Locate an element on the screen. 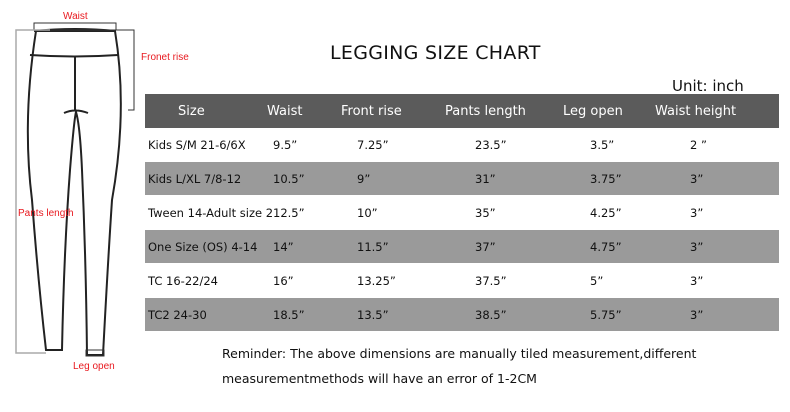 This screenshot has width=790, height=412. page-title: LEGGING SIZE CHART is located at coordinates (435, 53).